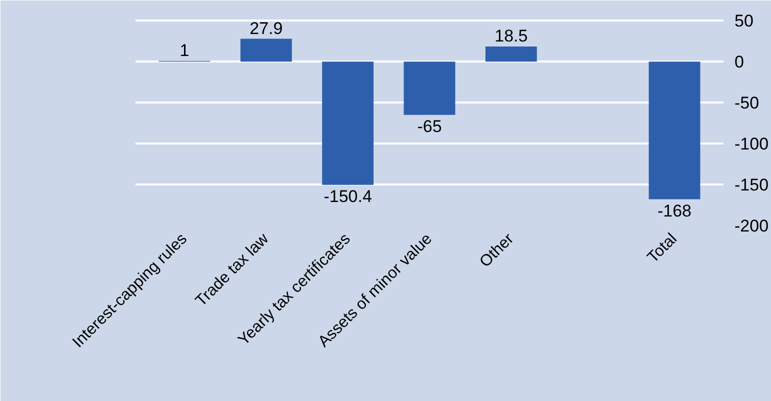 This screenshot has width=771, height=401. What do you see at coordinates (429, 126) in the screenshot?
I see `data-label: -65` at bounding box center [429, 126].